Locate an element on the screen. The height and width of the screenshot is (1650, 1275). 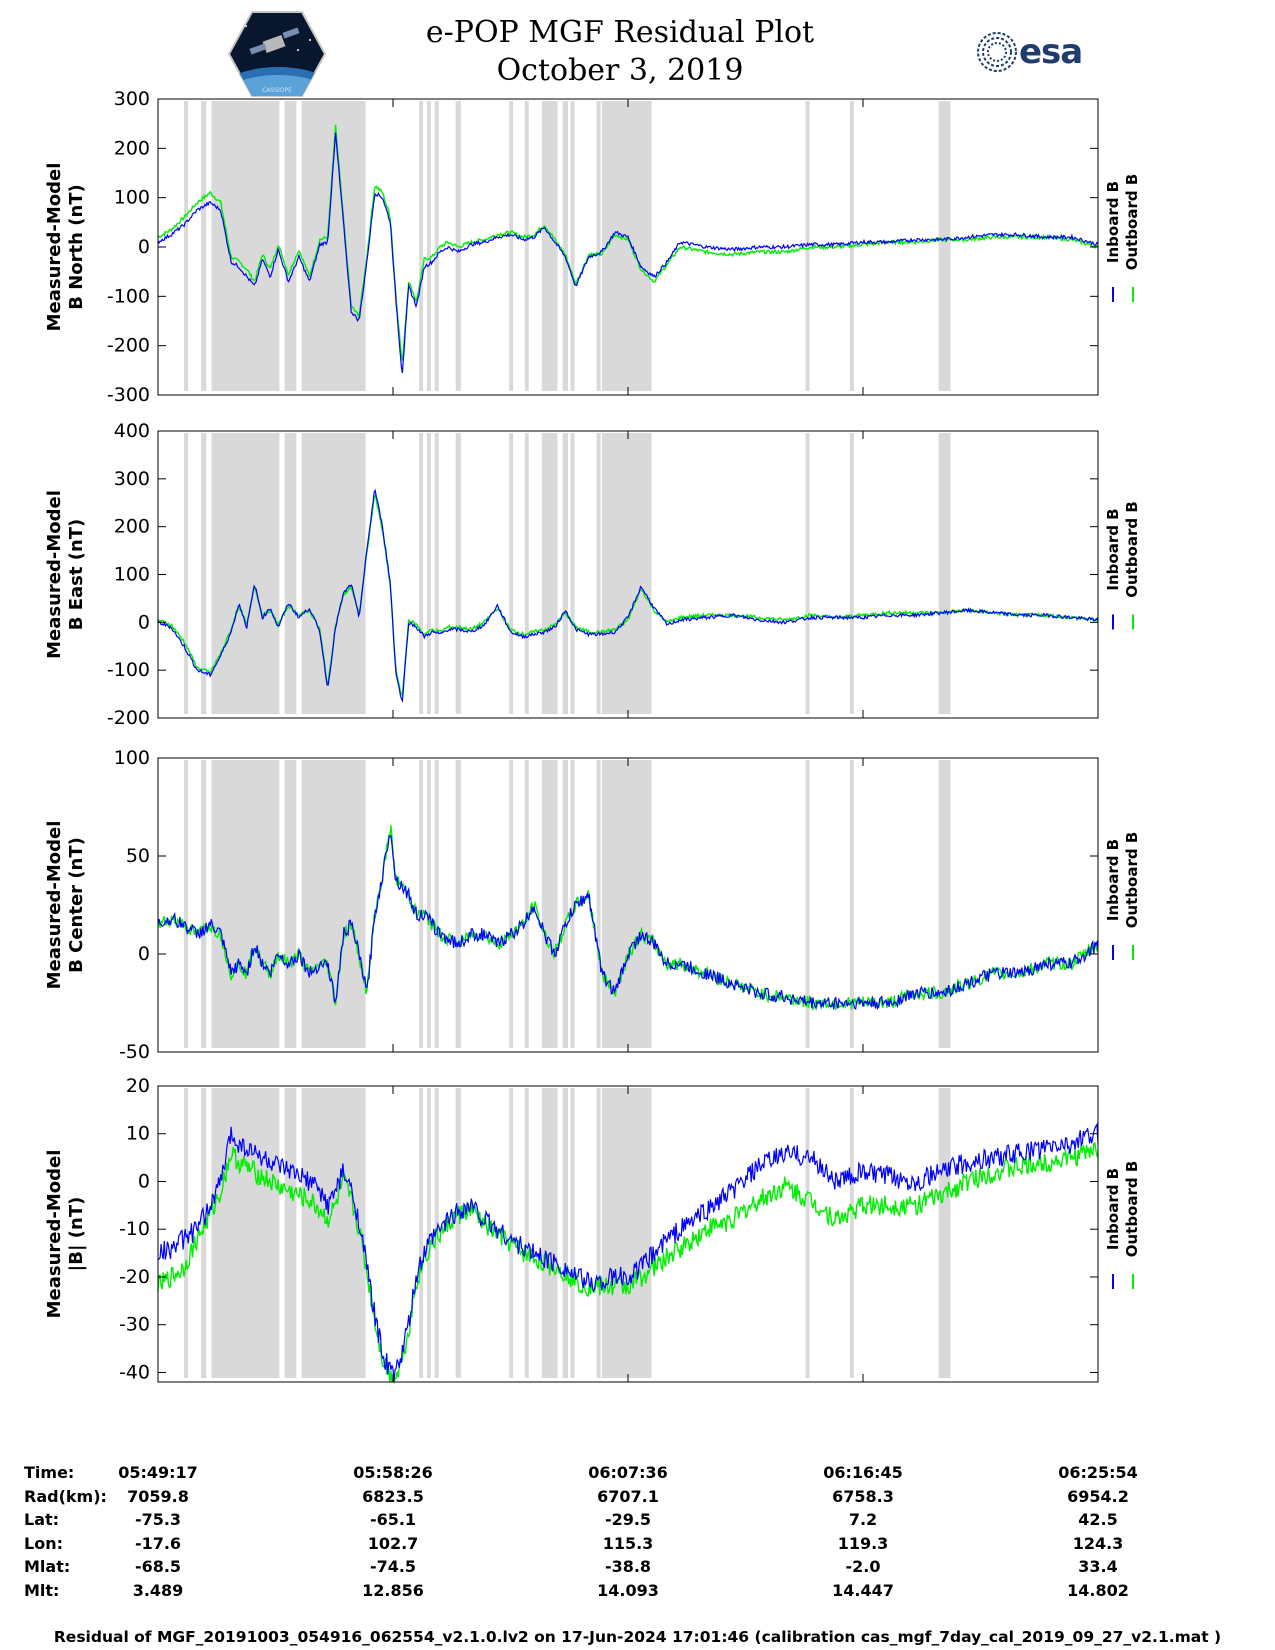
y-axis-label: Measured-ModelB Center (nT) is located at coordinates (65, 905).